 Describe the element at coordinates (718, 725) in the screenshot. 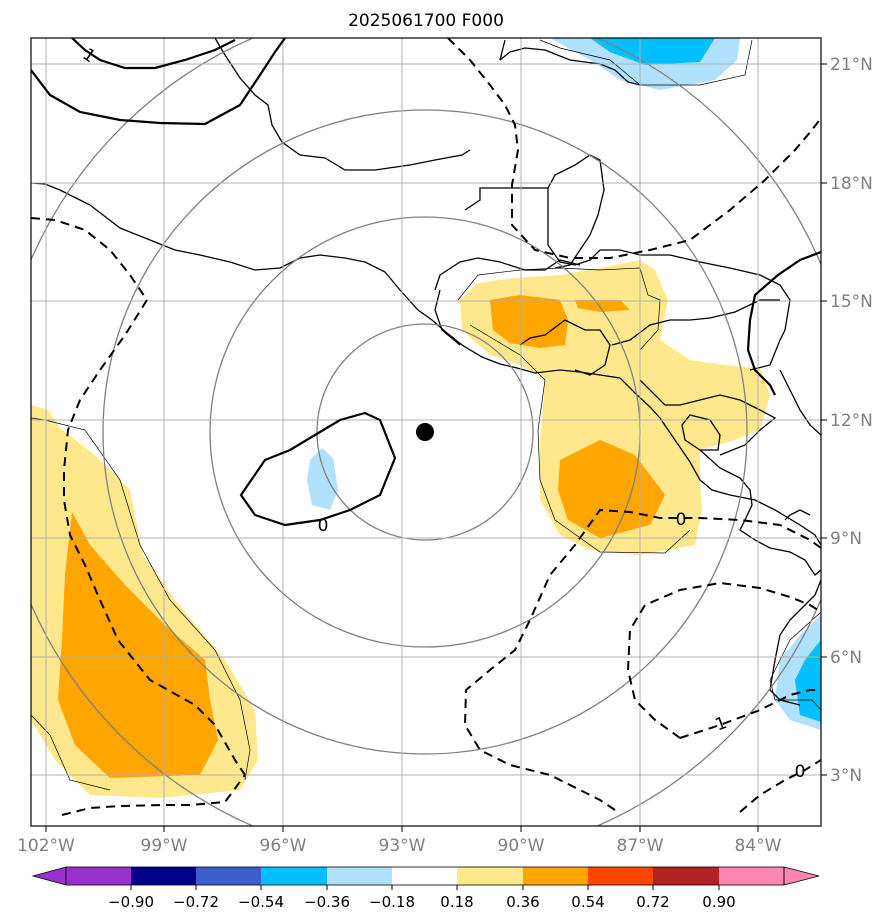

I see `contour-label-lower-right: -1` at that location.